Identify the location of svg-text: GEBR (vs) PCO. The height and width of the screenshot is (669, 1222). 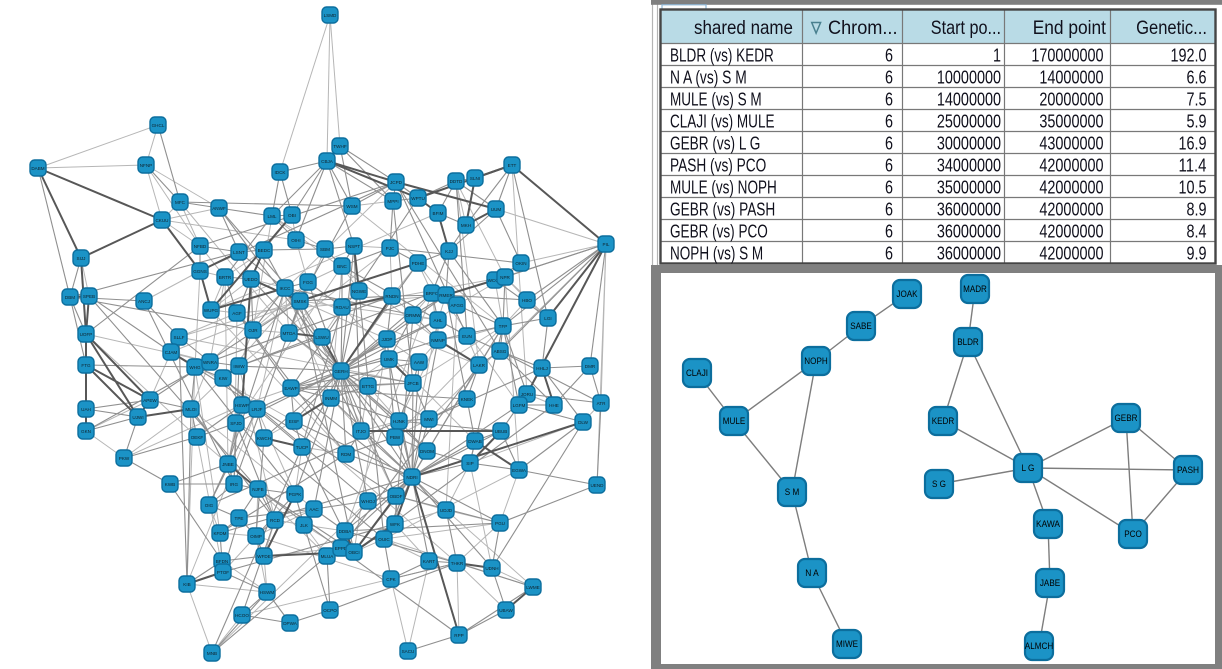
(719, 232).